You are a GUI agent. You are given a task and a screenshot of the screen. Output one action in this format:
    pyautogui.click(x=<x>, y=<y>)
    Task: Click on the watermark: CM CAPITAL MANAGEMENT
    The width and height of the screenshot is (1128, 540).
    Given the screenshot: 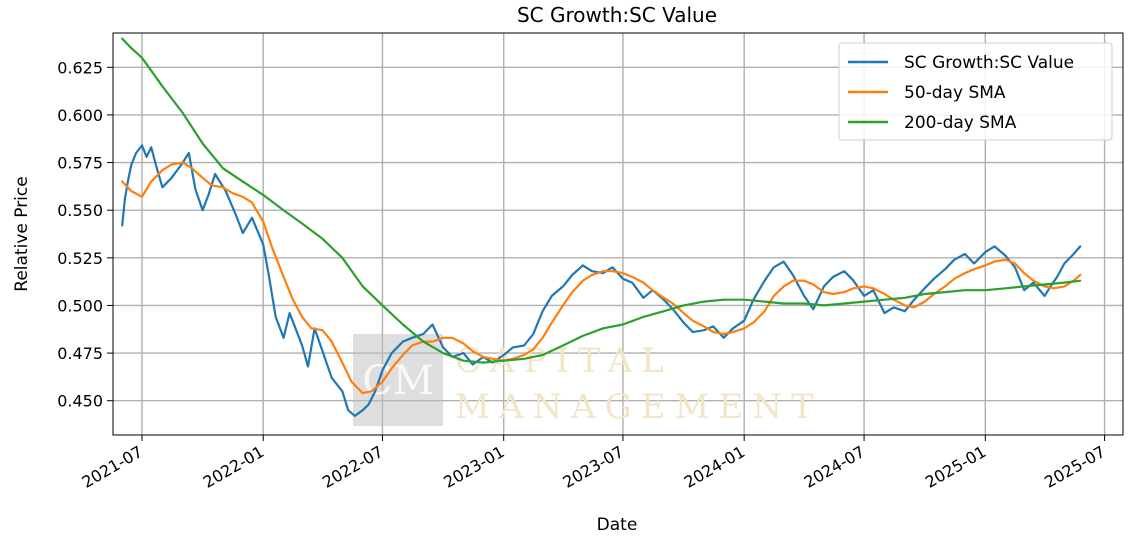 What is the action you would take?
    pyautogui.click(x=588, y=380)
    